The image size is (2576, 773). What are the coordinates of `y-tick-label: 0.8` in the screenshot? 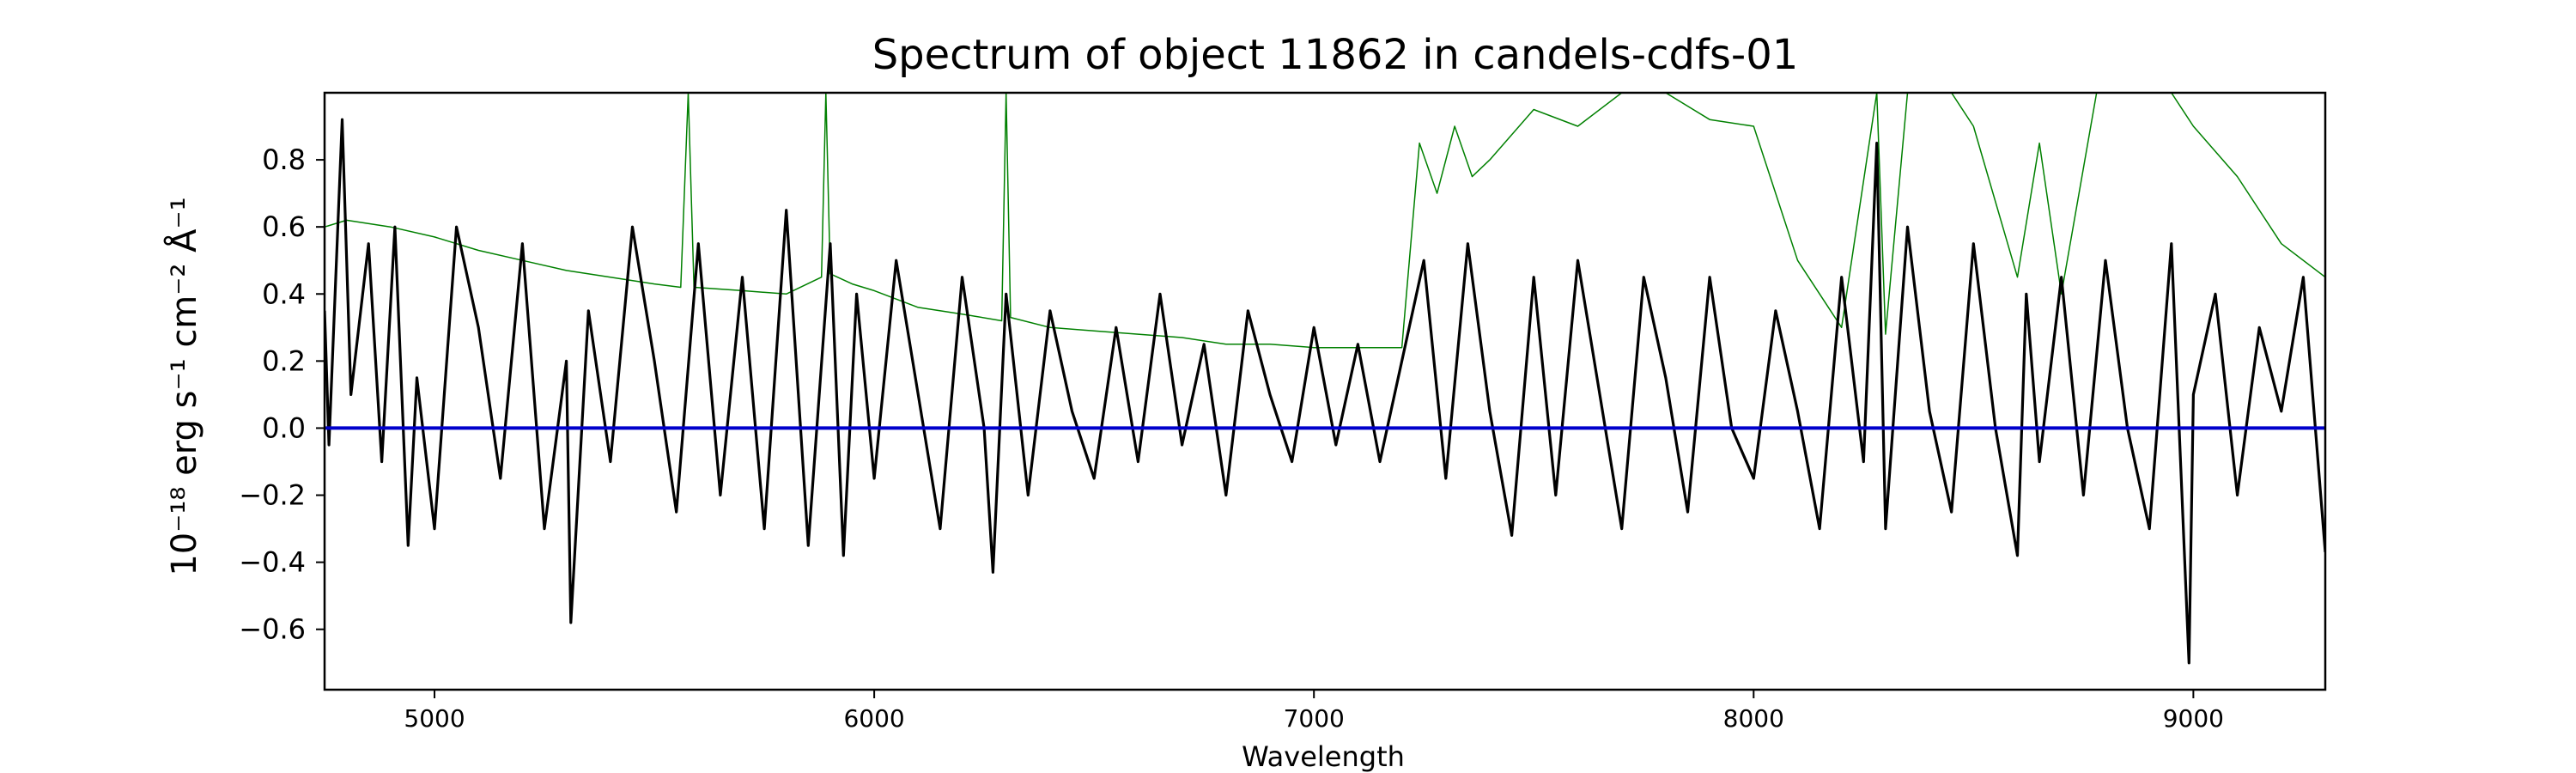 It's located at (284, 159).